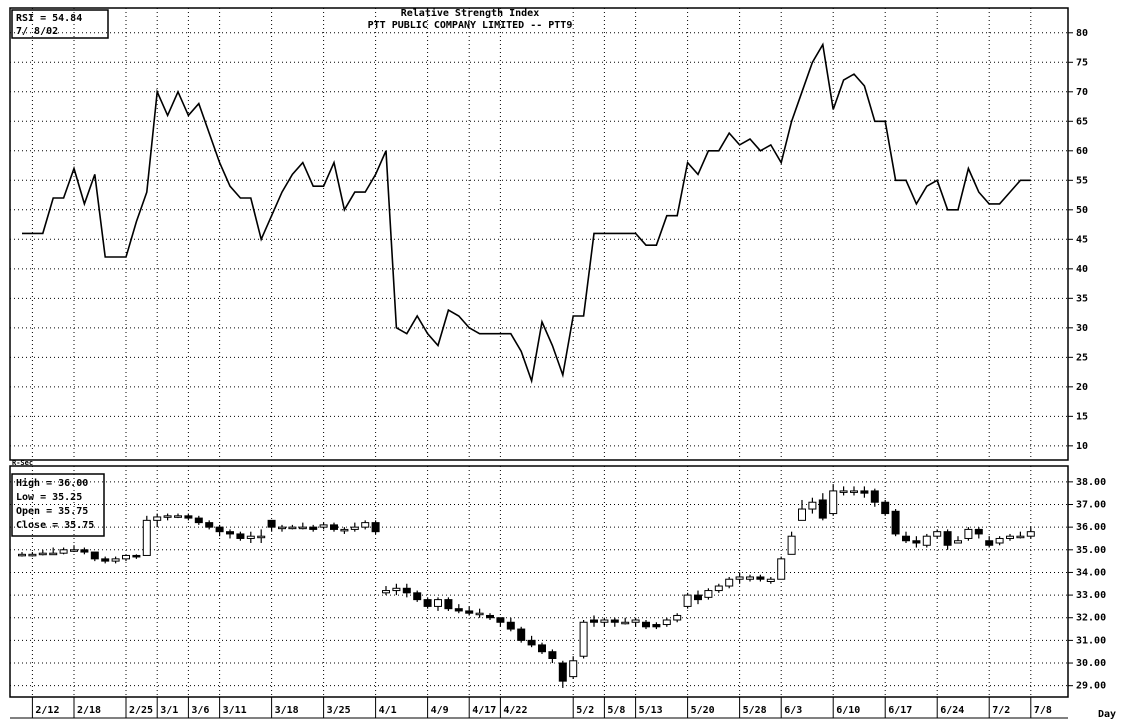 The width and height of the screenshot is (1130, 722). I want to click on y-tick-label: 80, so click(1082, 33).